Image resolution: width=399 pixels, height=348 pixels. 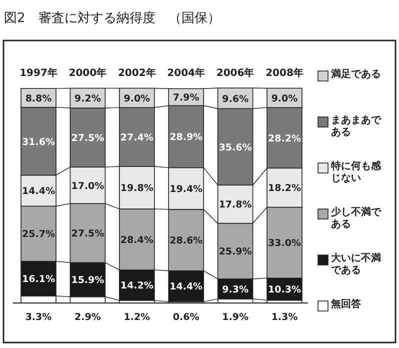 I want to click on data-label: 3.3%, so click(x=38, y=317).